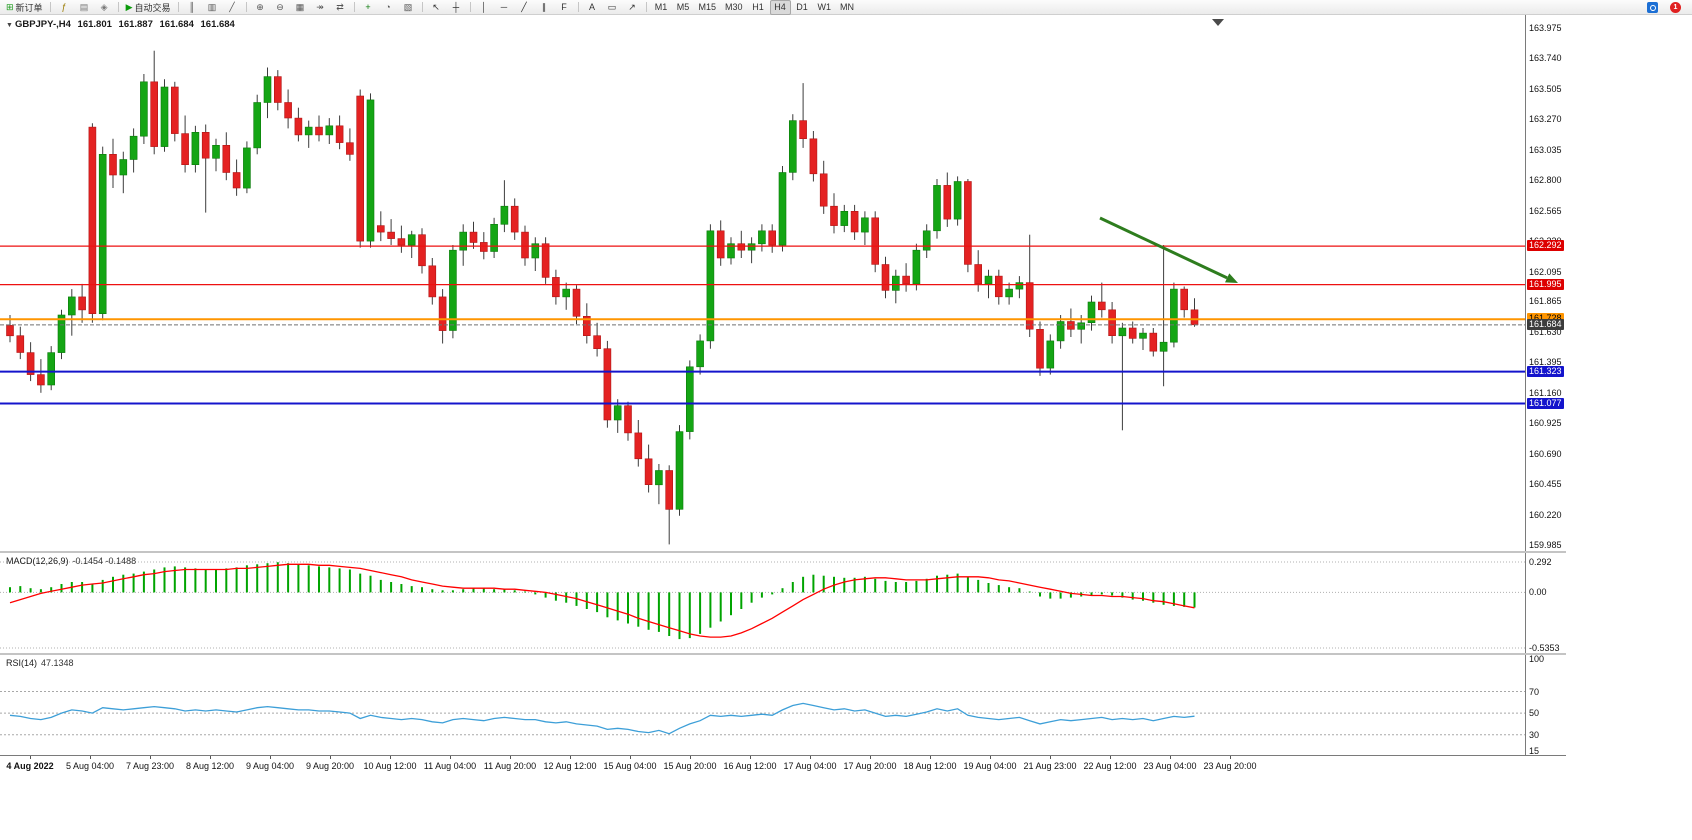 The height and width of the screenshot is (840, 1692). Describe the element at coordinates (152, 7) in the screenshot. I see `toolbar-autotrading-label: 自动交易` at that location.